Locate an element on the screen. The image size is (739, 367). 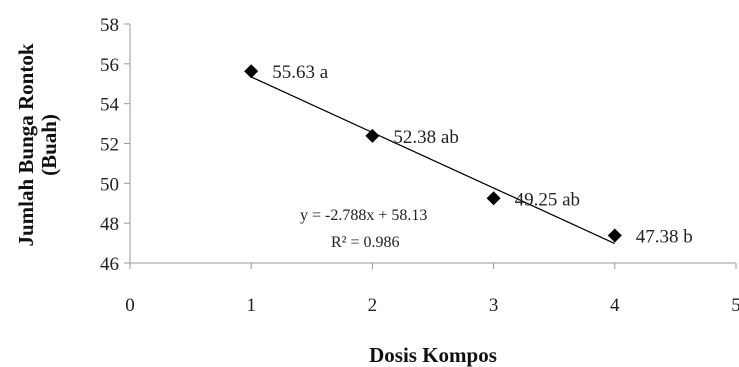
data-label: 55.63 a is located at coordinates (300, 72).